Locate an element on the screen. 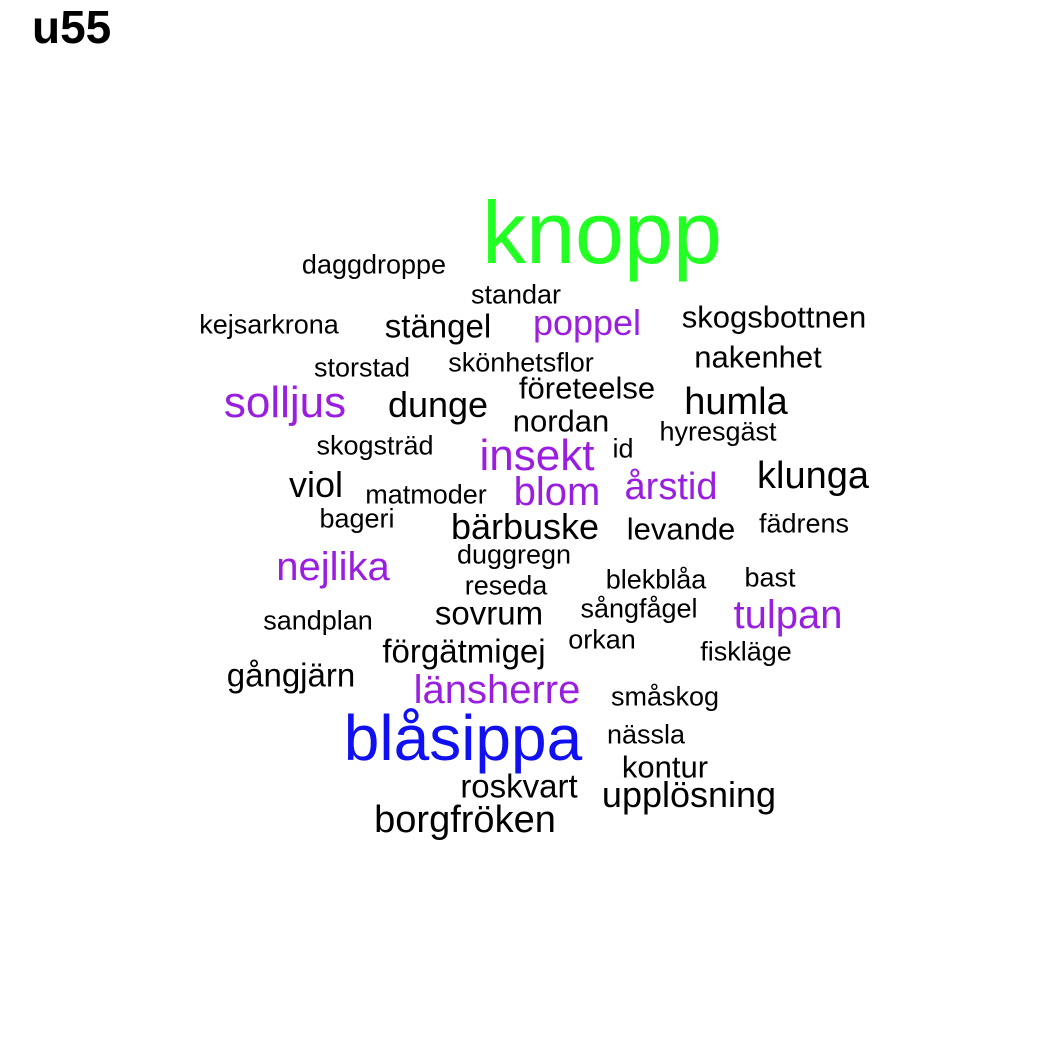 The image size is (1050, 1050). word-solljus: solljus is located at coordinates (285, 402).